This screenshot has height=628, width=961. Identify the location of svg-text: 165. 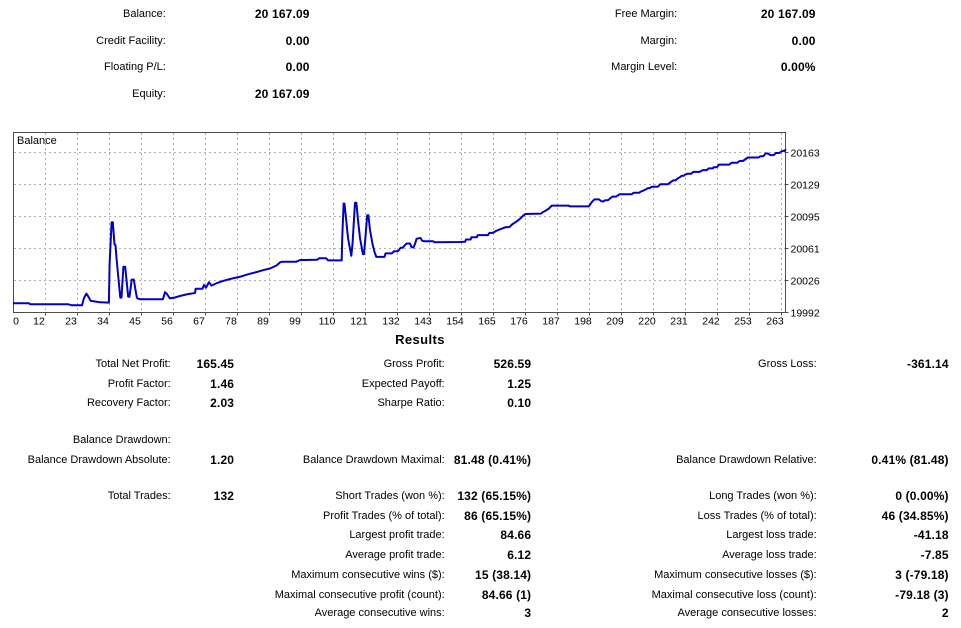
(487, 322).